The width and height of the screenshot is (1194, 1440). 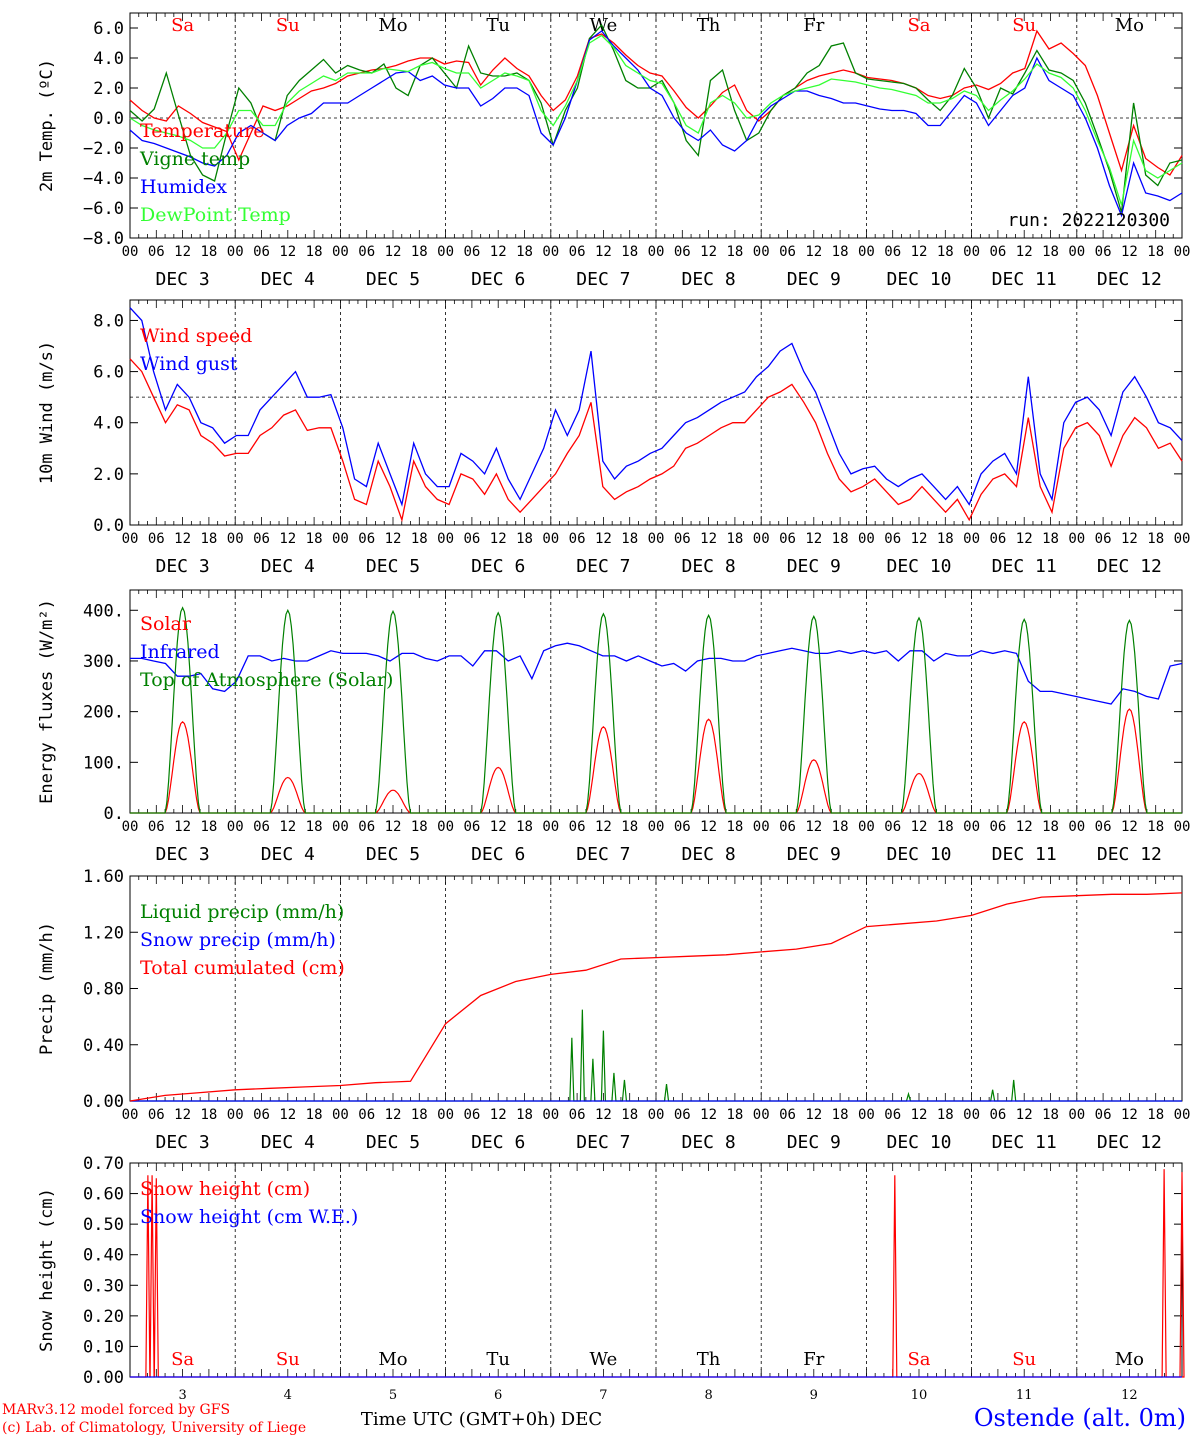 I want to click on y-tick-label: 0.10, so click(x=103, y=1347).